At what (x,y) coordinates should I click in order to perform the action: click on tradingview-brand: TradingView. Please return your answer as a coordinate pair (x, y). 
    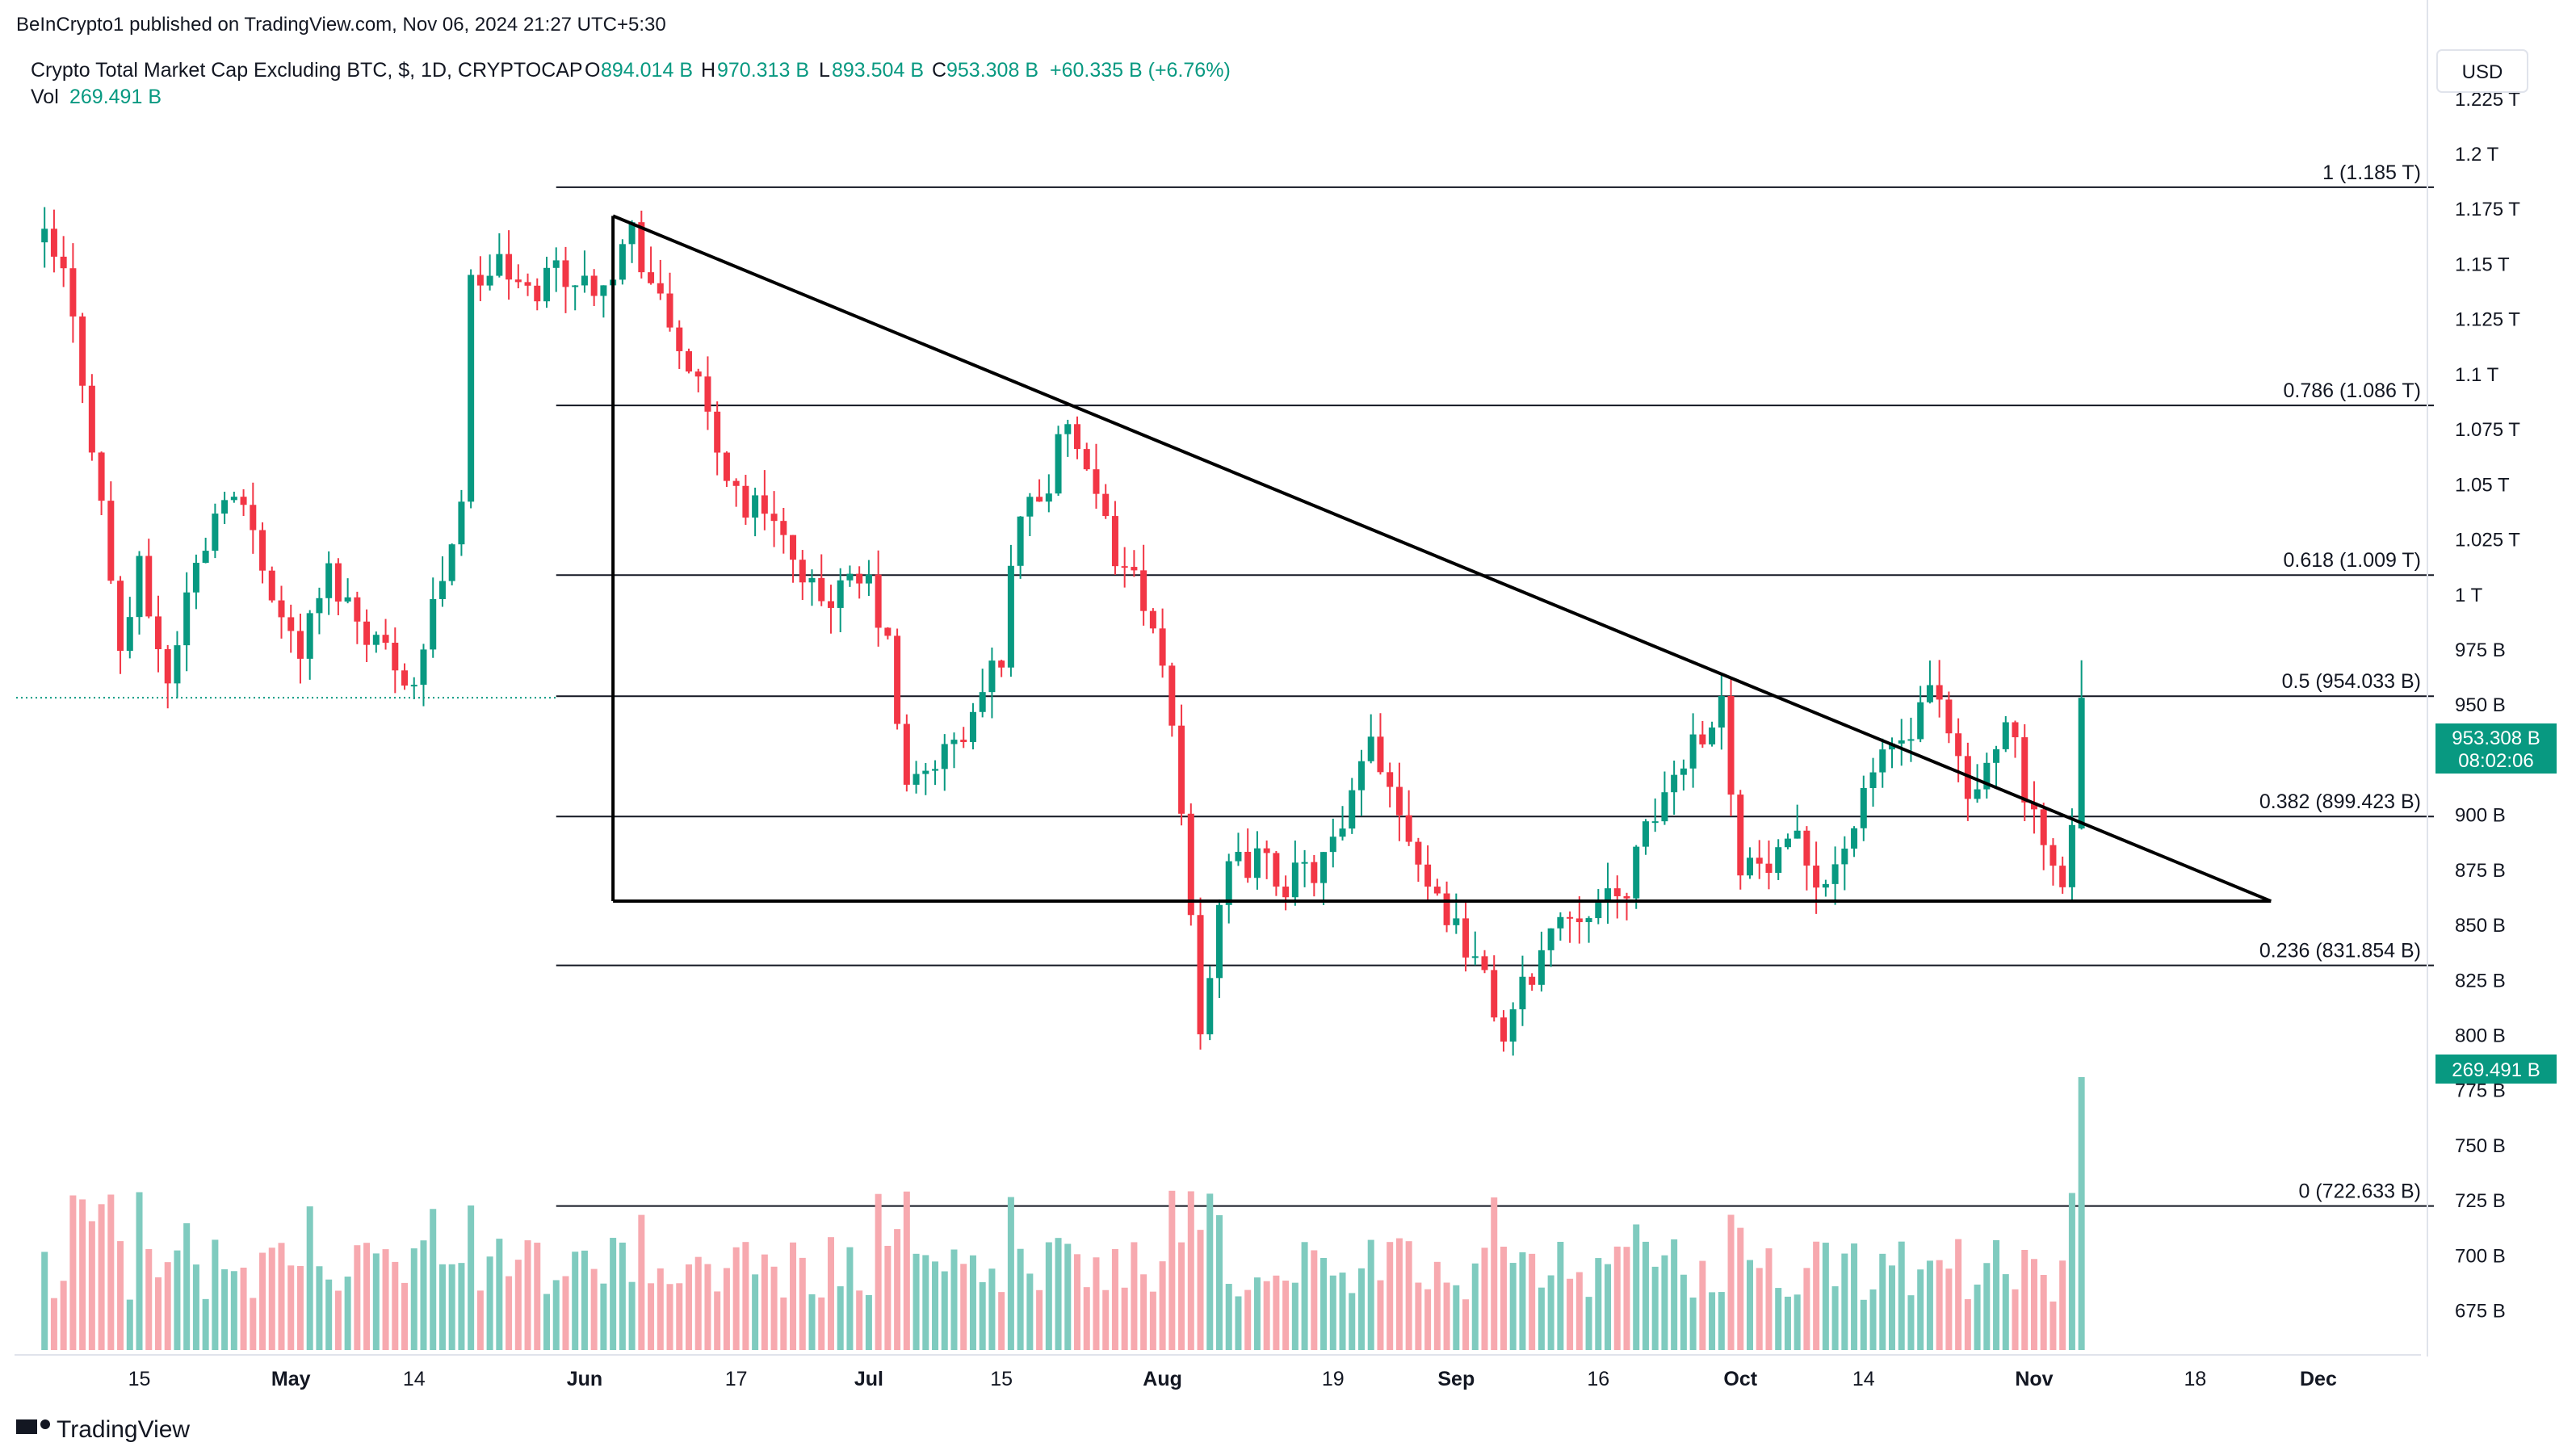
    Looking at the image, I should click on (124, 1430).